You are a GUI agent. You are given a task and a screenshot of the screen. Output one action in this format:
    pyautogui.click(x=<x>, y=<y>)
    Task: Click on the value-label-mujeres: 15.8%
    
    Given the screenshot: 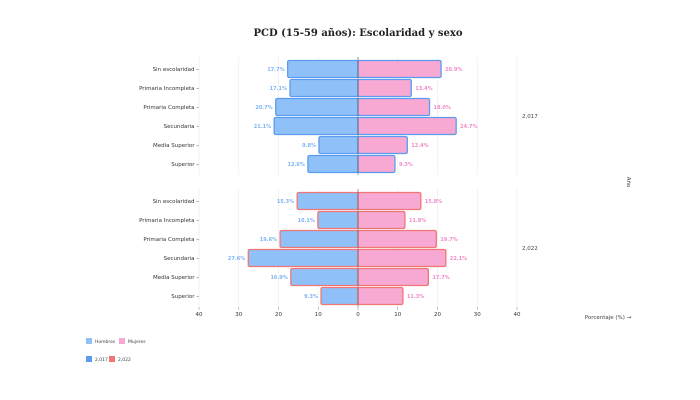 What is the action you would take?
    pyautogui.click(x=433, y=202)
    